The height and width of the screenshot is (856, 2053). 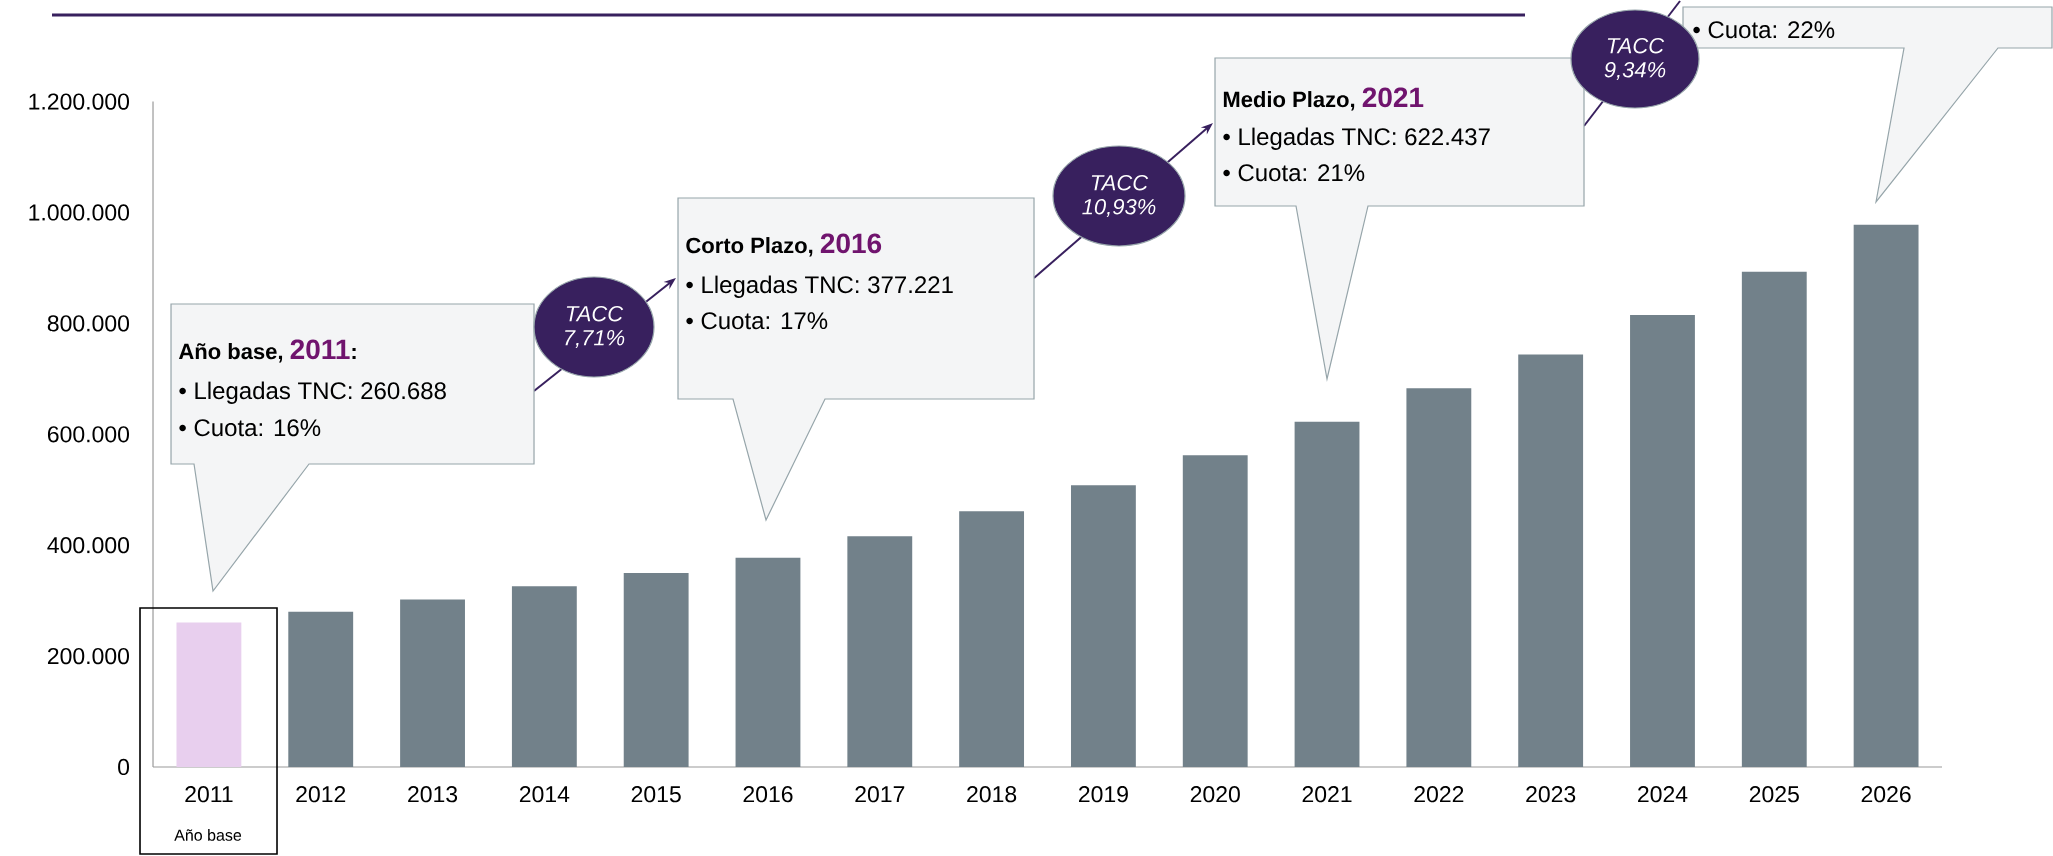 I want to click on x-tick-label: 2014, so click(x=544, y=794).